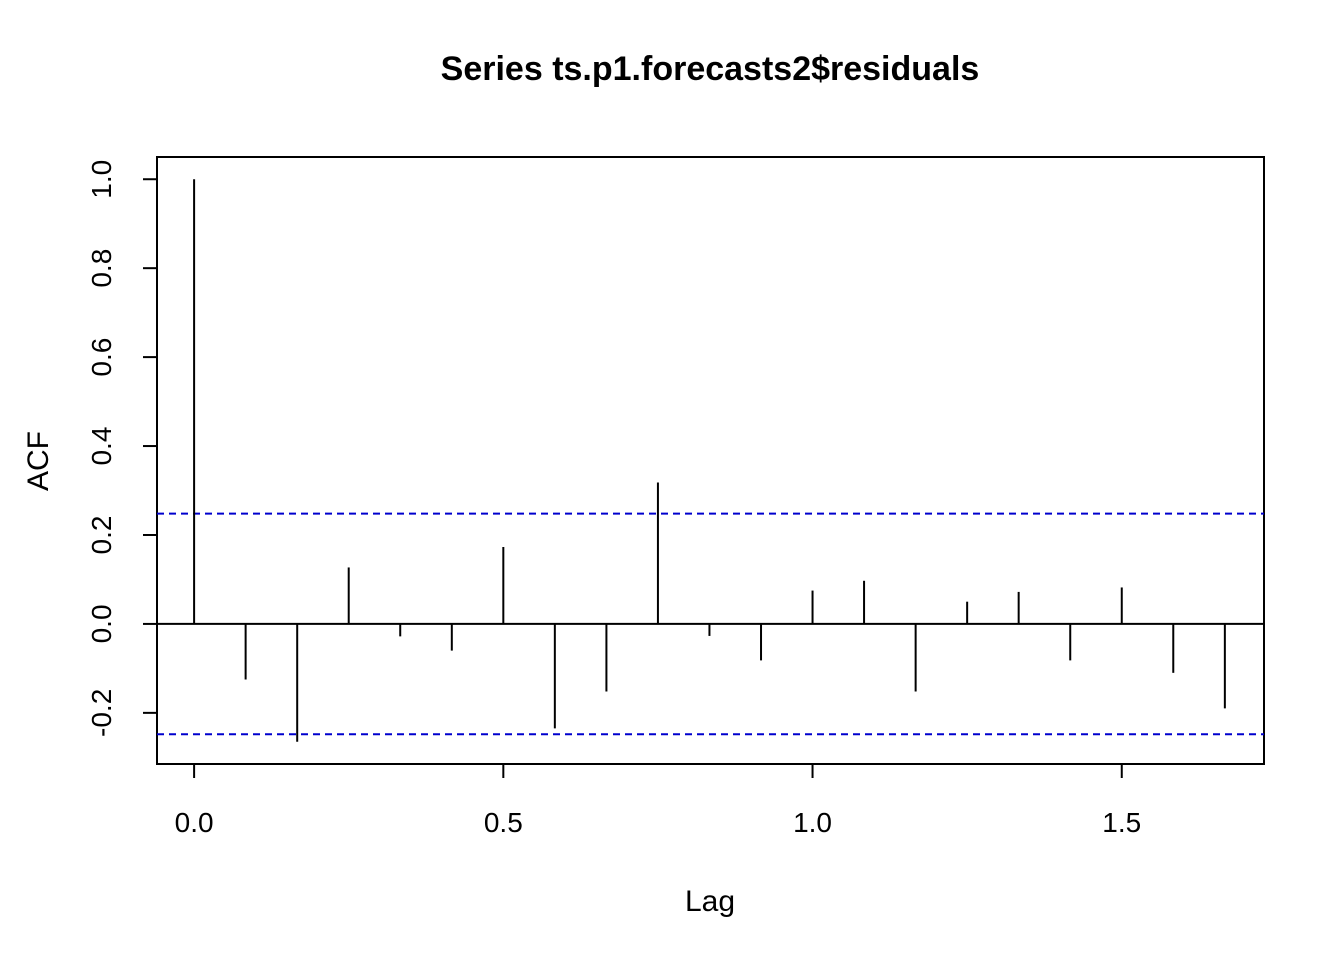  Describe the element at coordinates (101, 357) in the screenshot. I see `y-tick-label: 0.6` at that location.